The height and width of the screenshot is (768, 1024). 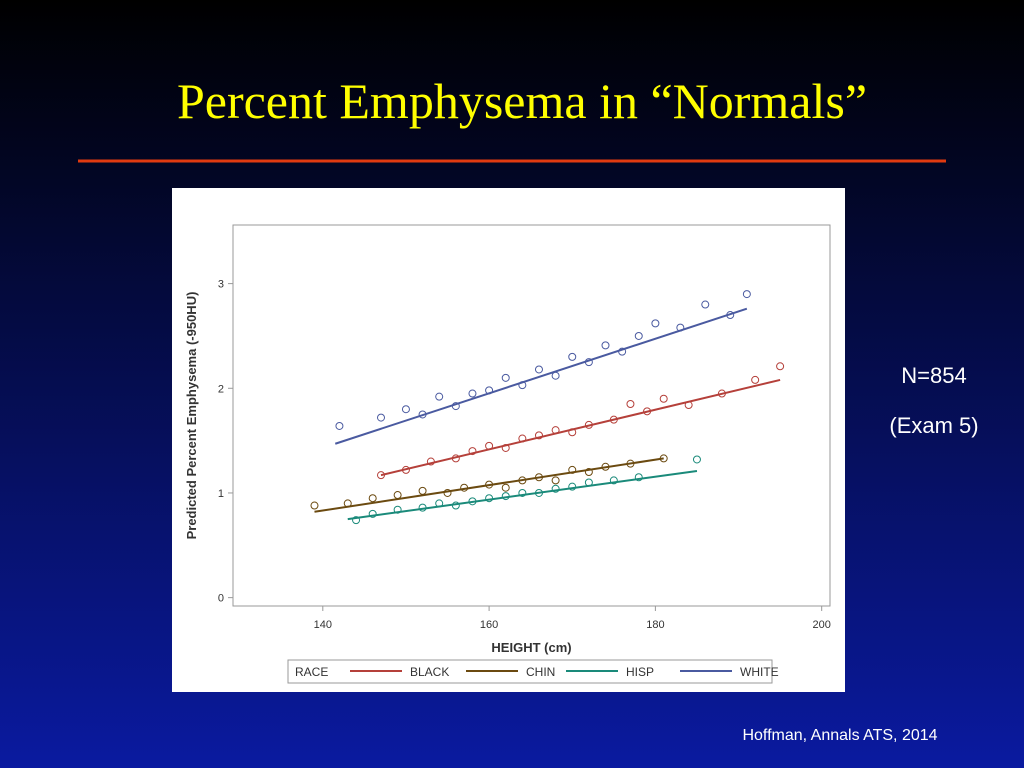 What do you see at coordinates (640, 672) in the screenshot?
I see `legend-label: HISP` at bounding box center [640, 672].